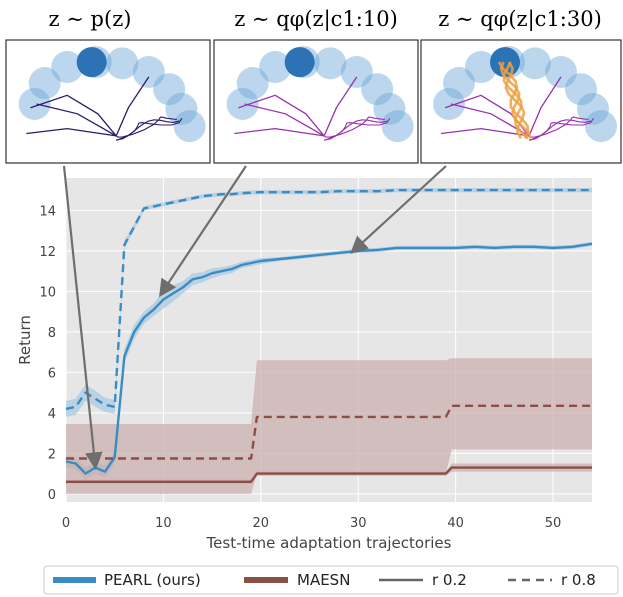 The width and height of the screenshot is (623, 597). Describe the element at coordinates (52, 333) in the screenshot. I see `y-tick-label: 8` at that location.